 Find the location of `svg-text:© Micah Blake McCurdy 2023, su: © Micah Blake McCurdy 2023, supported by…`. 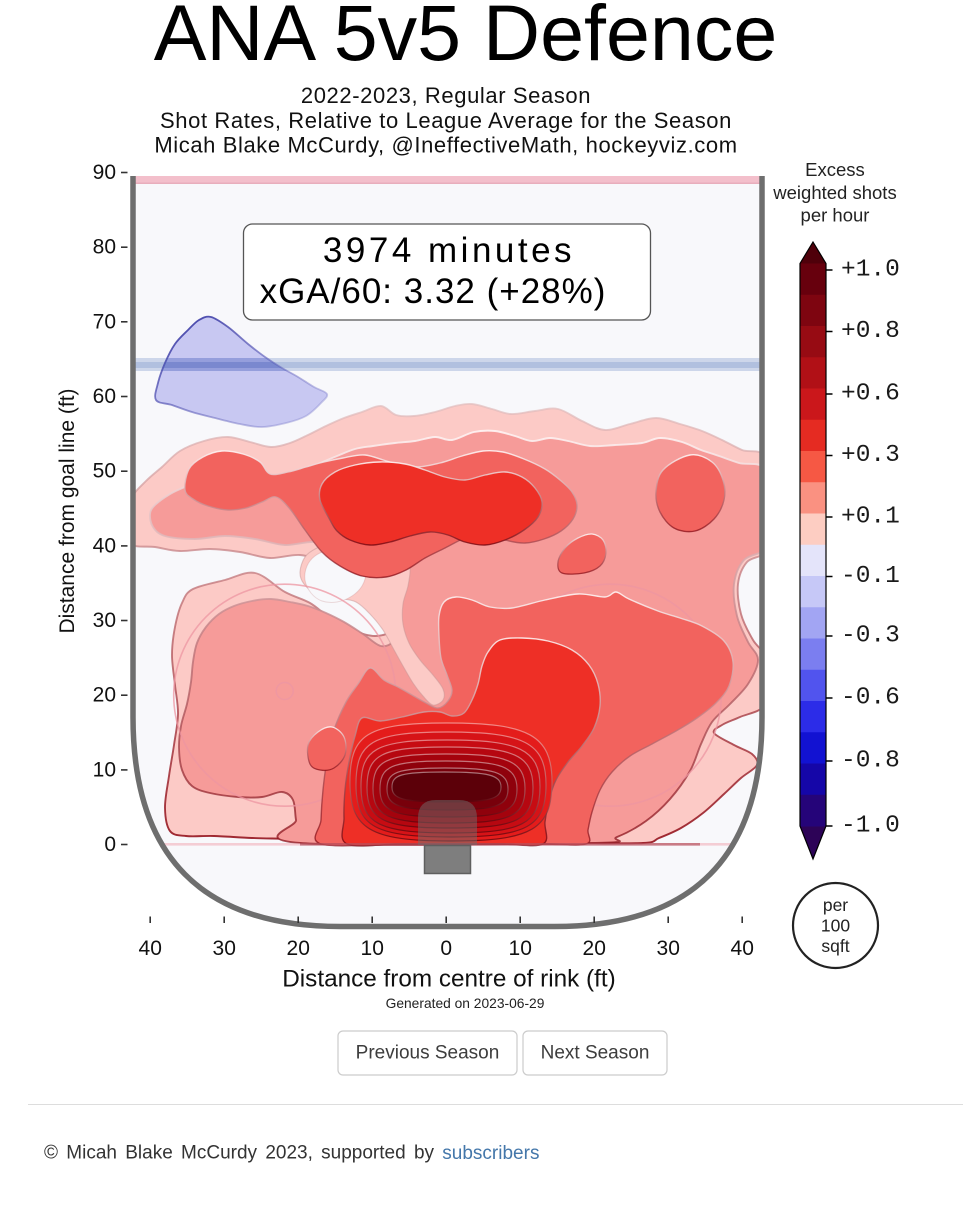

svg-text:© Micah Blake McCurdy 2023, su: © Micah Blake McCurdy 2023, supported by… is located at coordinates (291, 1153).